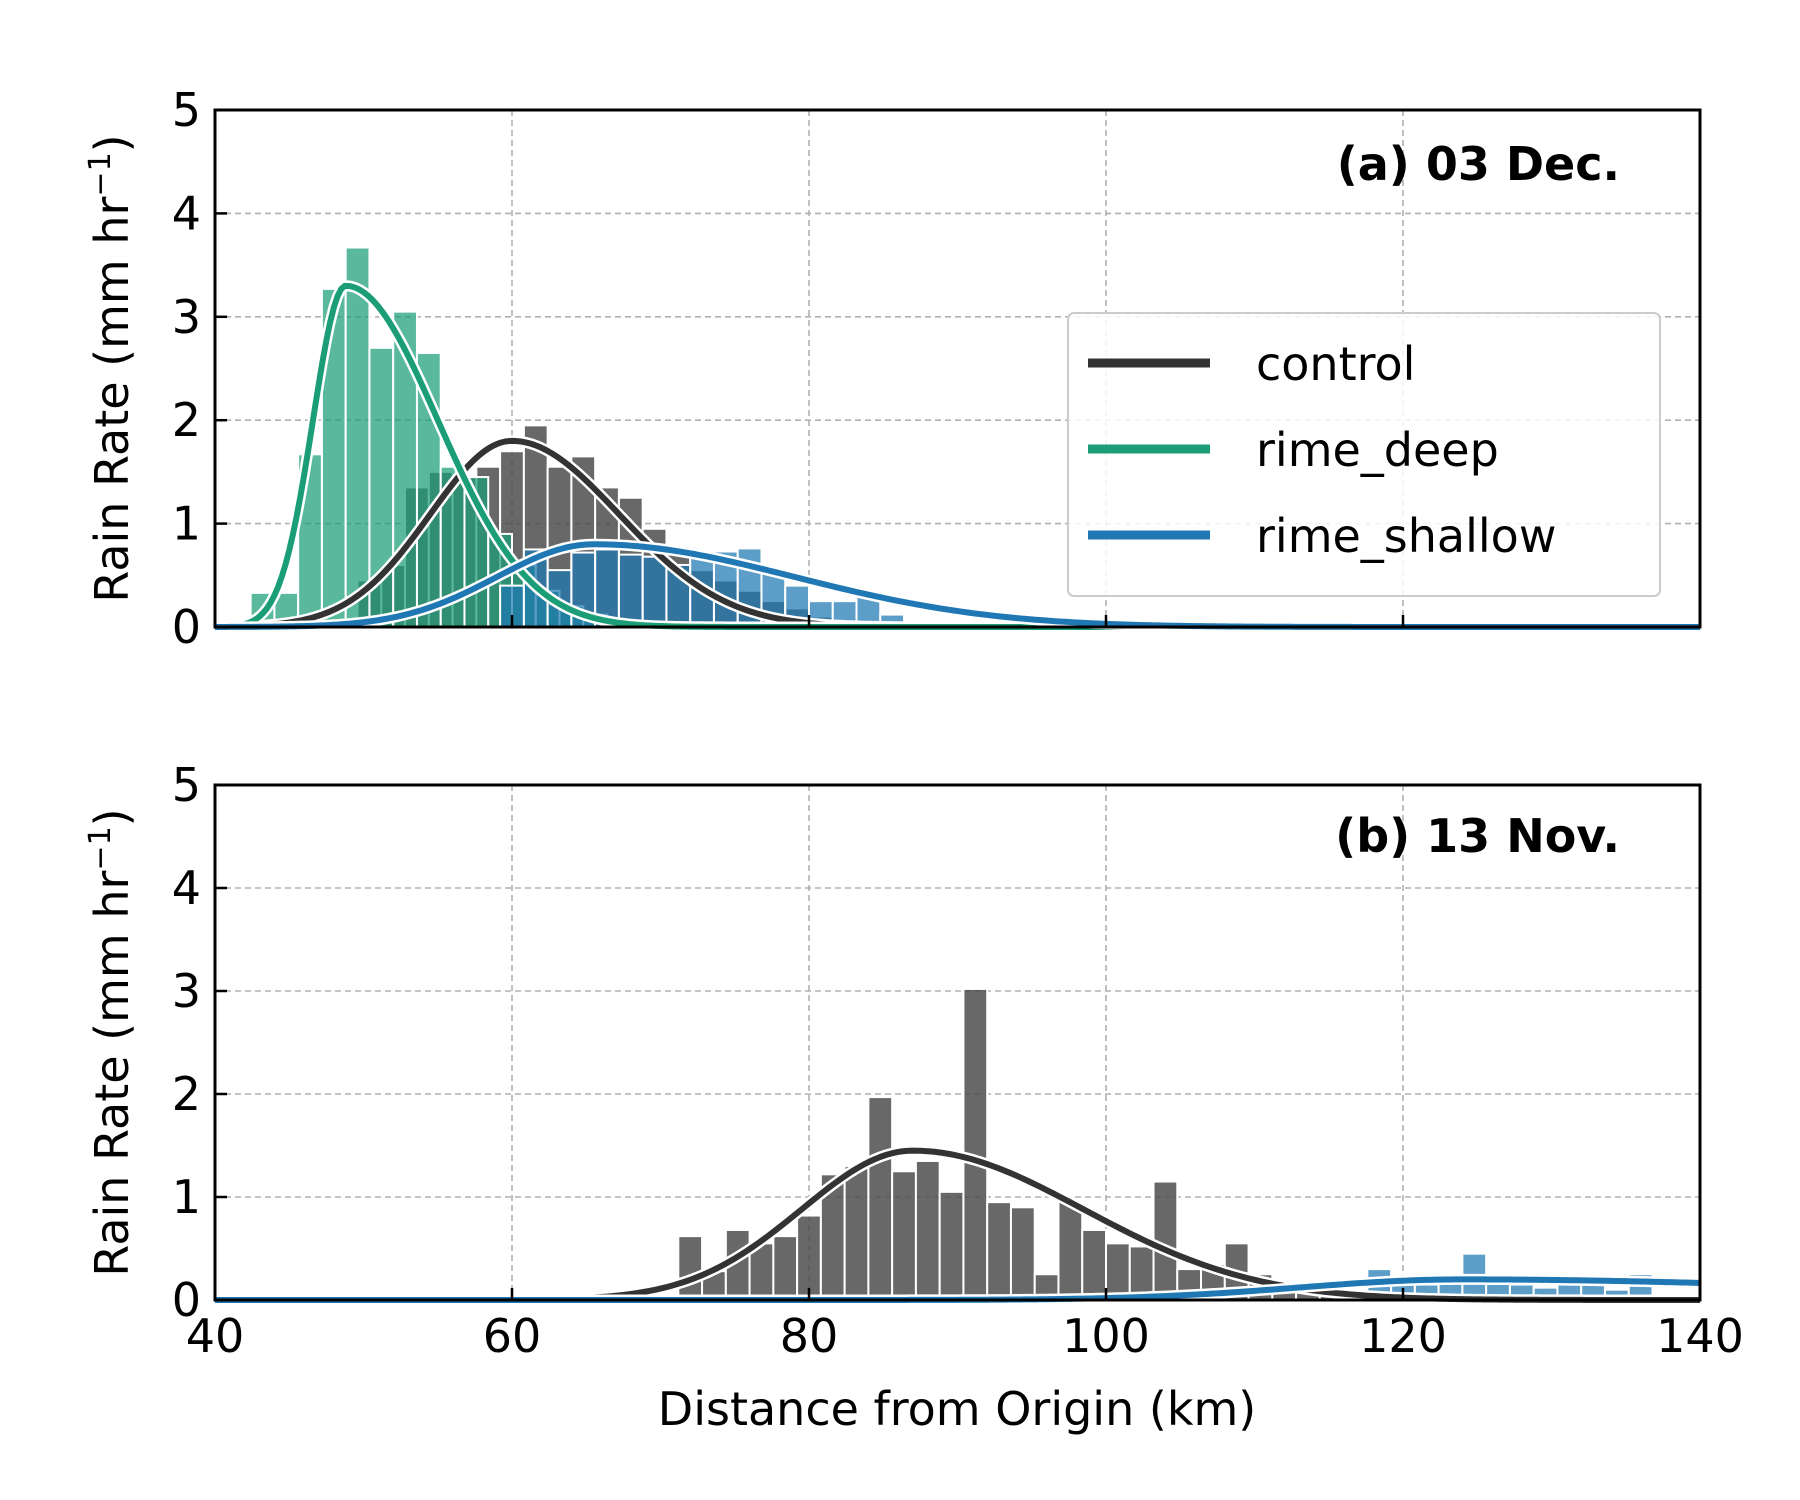 This screenshot has width=1800, height=1500. What do you see at coordinates (1403, 1336) in the screenshot?
I see `x-tick-label: 120` at bounding box center [1403, 1336].